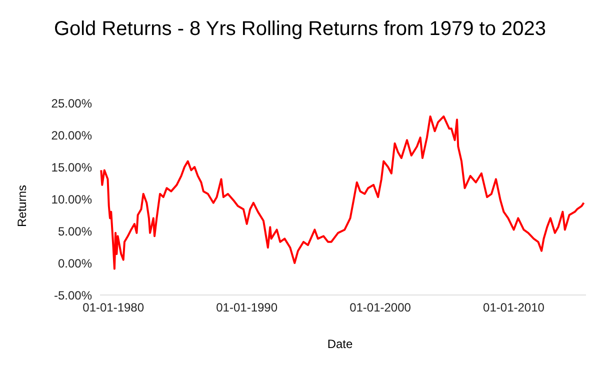 This screenshot has width=600, height=371. What do you see at coordinates (71, 103) in the screenshot?
I see `y-tick-label: 25.00%` at bounding box center [71, 103].